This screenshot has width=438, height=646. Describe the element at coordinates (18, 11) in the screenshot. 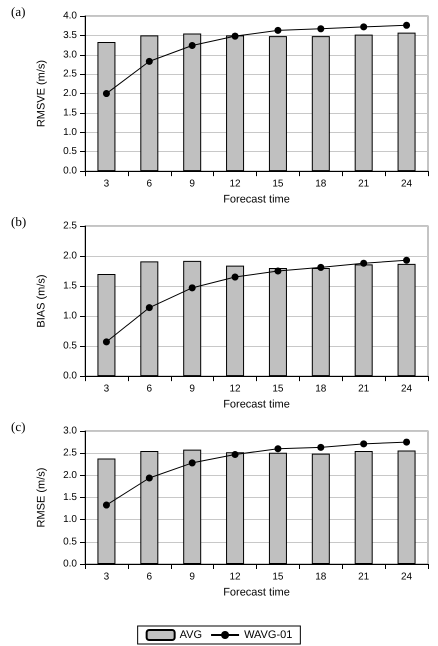

I see `chart-title: (a)` at that location.